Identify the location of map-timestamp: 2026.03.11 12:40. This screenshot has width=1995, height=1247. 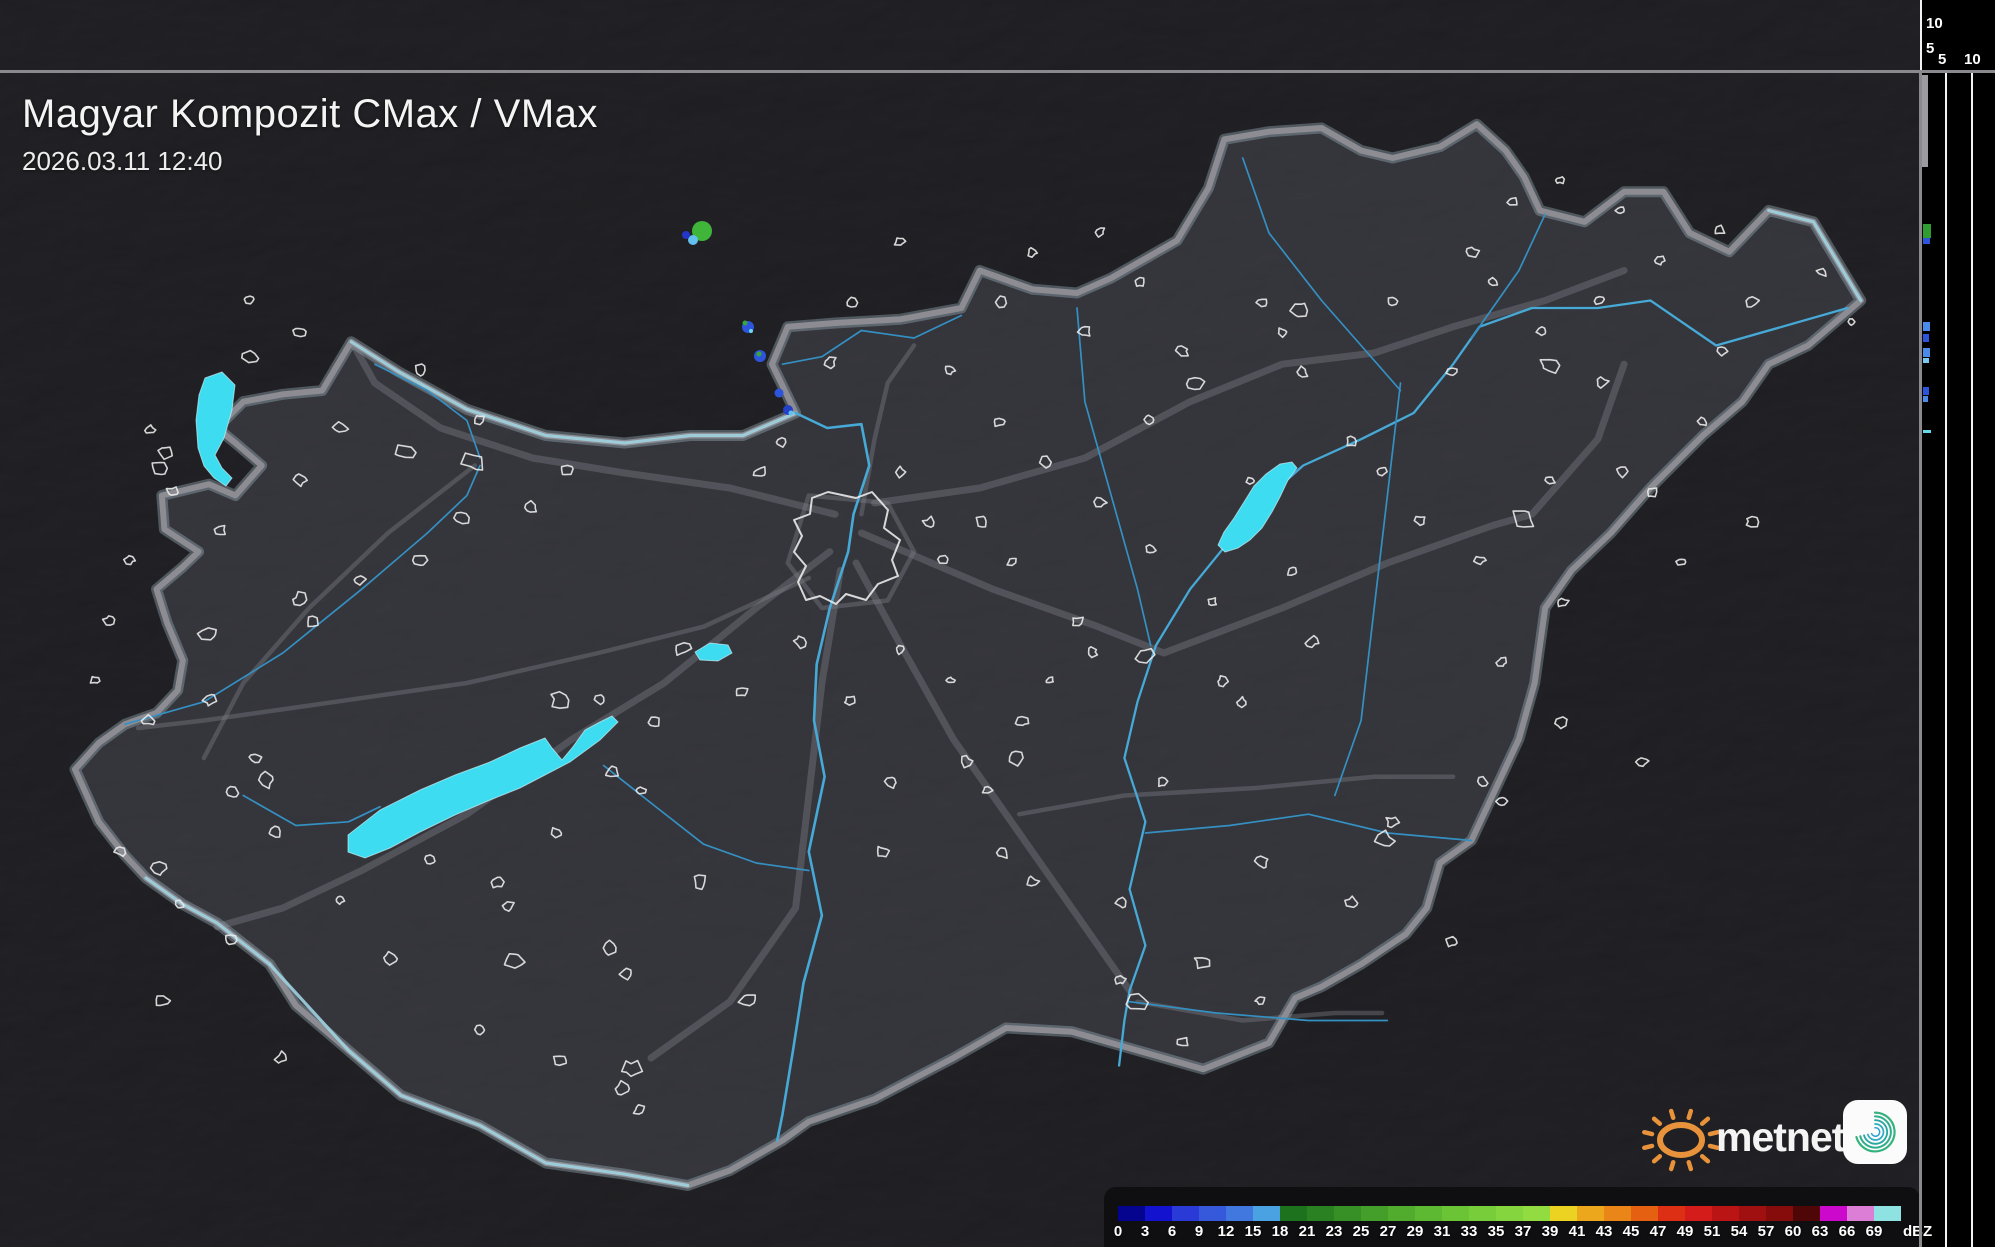
(122, 161).